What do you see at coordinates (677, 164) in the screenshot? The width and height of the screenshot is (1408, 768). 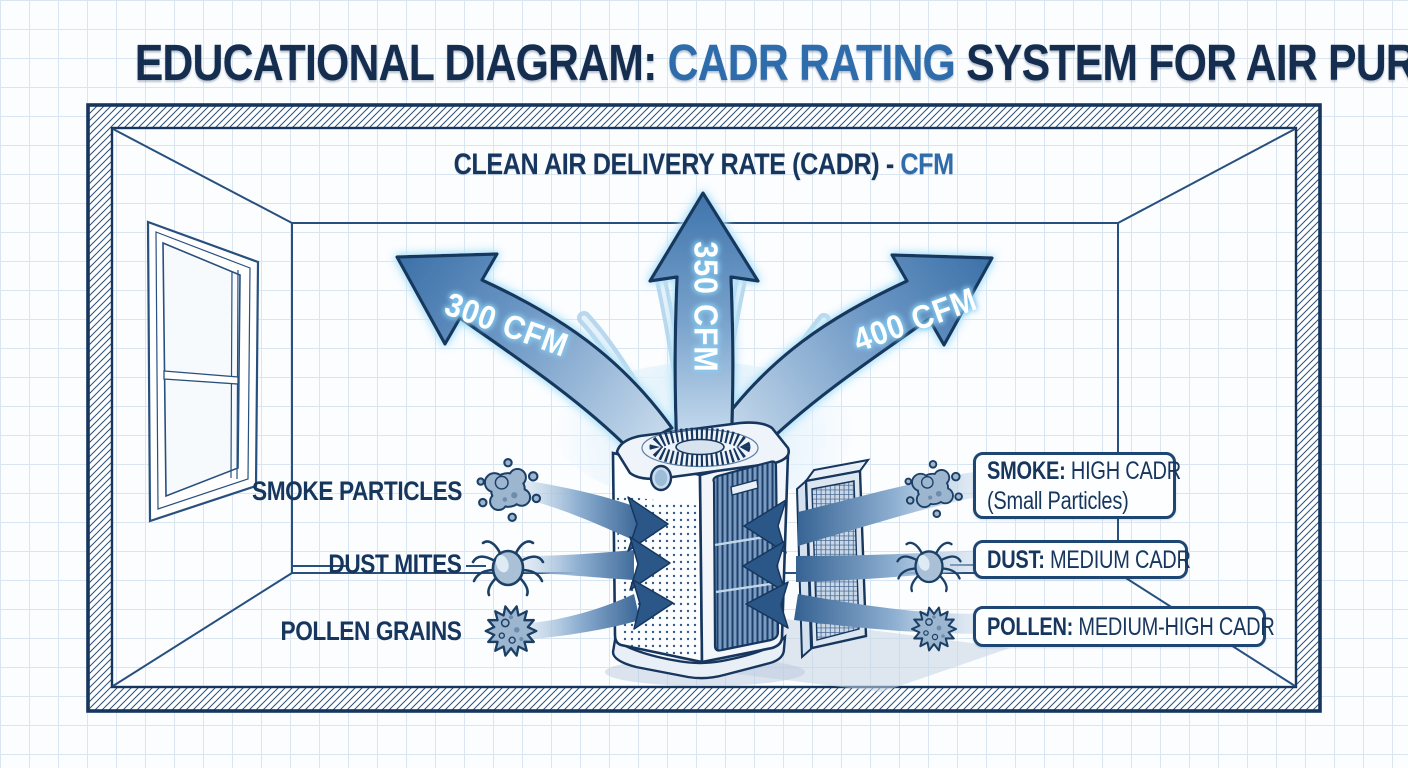 I see `cadr-heading-main: CLEAN AIR DELIVERY RATE (CADR) -` at bounding box center [677, 164].